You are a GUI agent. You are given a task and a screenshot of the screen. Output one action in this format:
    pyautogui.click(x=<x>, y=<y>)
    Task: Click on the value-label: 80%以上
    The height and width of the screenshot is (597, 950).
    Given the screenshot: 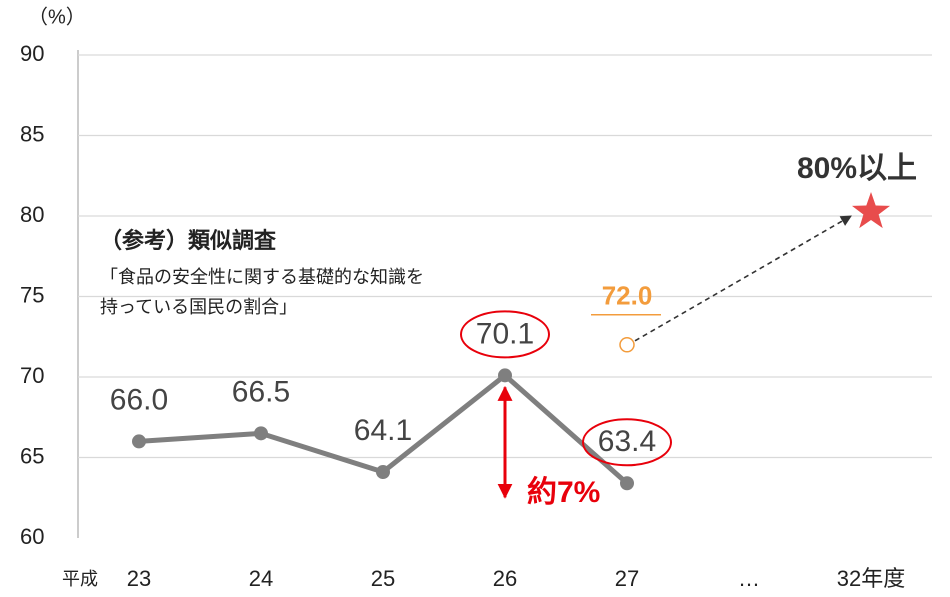 What is the action you would take?
    pyautogui.click(x=857, y=168)
    